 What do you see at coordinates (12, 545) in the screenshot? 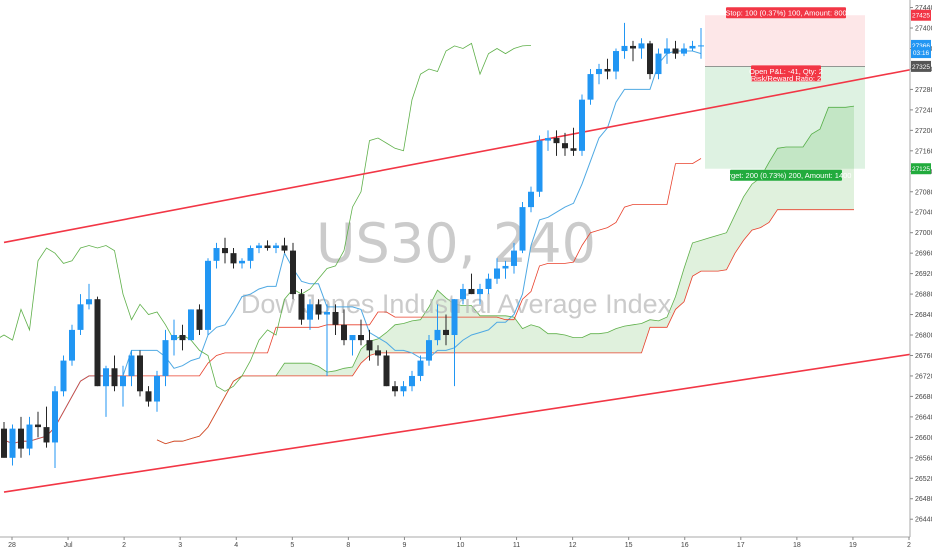
I see `time-tick-label: 28` at bounding box center [12, 545].